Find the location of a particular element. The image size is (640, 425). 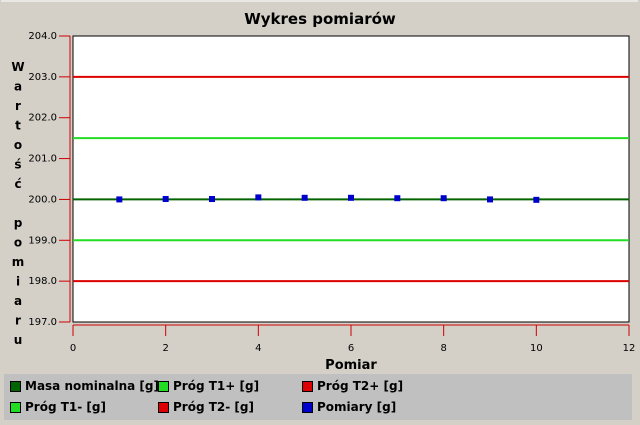

y-axis-label-char: ć is located at coordinates (17, 184).